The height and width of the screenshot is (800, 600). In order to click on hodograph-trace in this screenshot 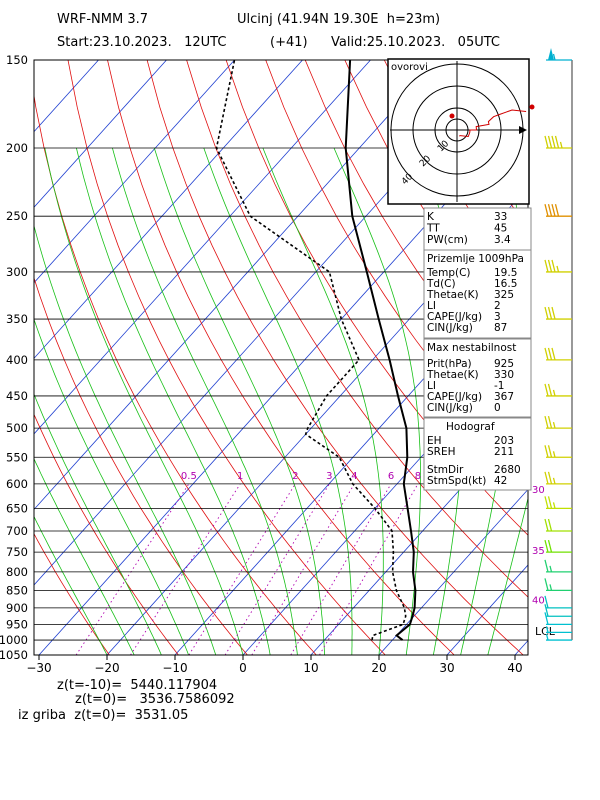, I will do `click(492, 123)`.